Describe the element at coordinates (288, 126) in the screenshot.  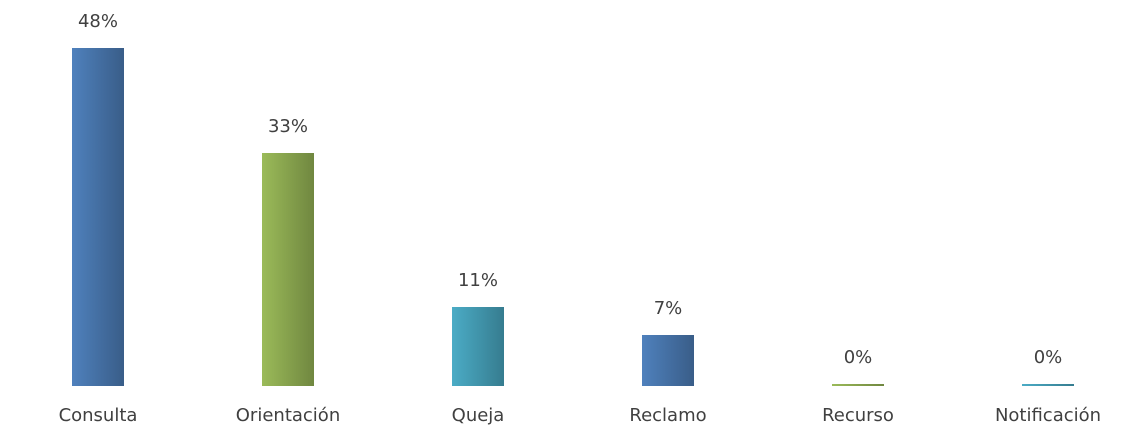
I see `value-label: 33%` at that location.